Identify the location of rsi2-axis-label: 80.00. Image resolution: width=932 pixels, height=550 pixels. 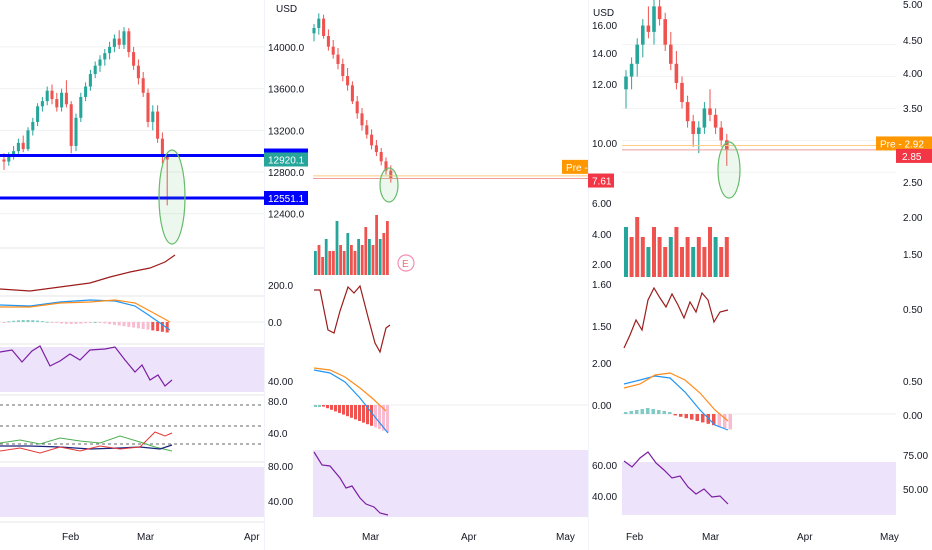
(280, 467).